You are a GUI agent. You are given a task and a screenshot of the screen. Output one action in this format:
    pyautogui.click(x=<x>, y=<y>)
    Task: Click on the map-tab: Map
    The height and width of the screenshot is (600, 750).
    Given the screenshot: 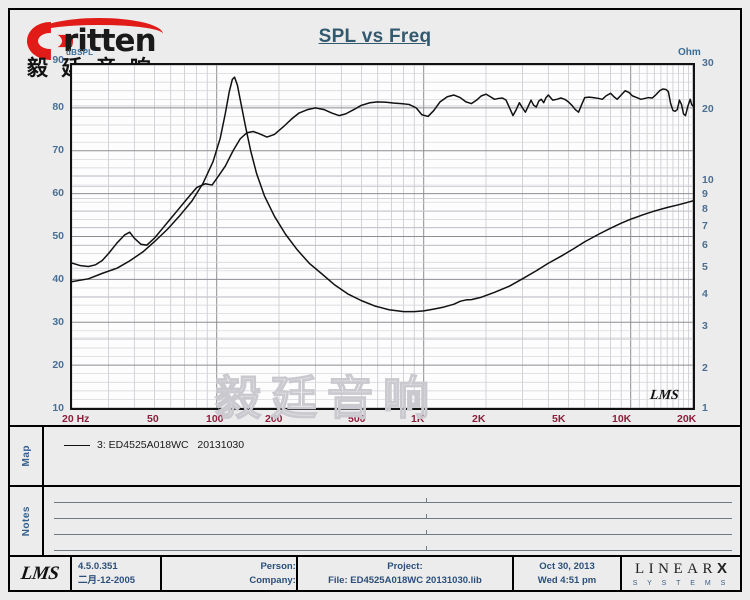 What is the action you would take?
    pyautogui.click(x=27, y=456)
    